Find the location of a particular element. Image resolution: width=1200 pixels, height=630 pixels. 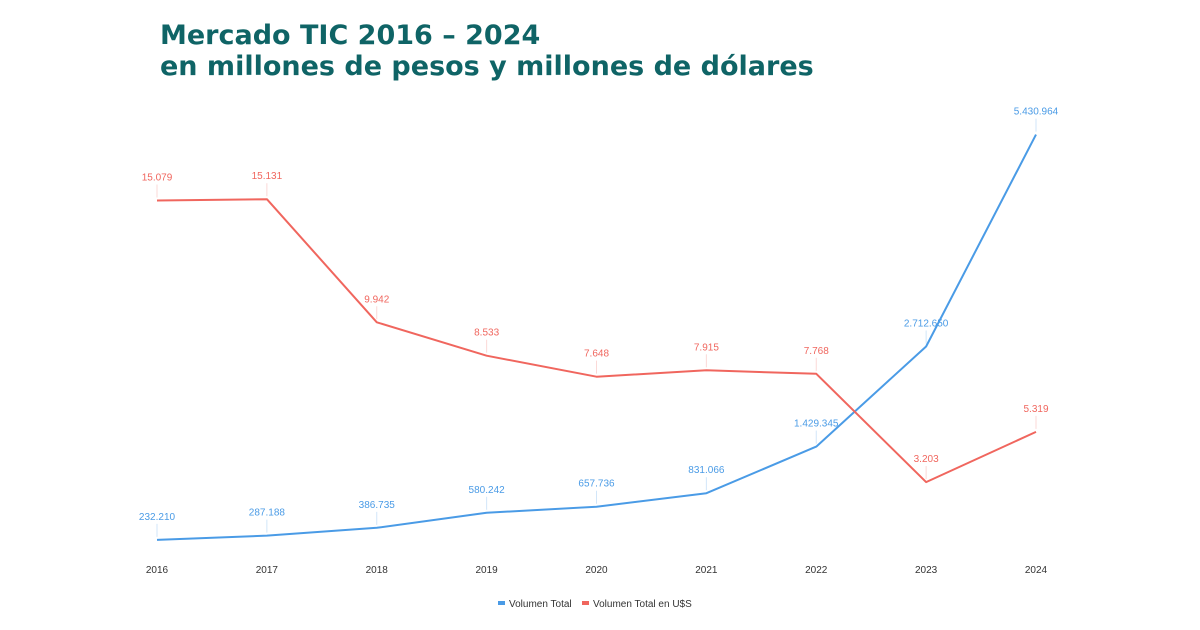

data-label-volumen-total-2021: 831.066 is located at coordinates (706, 470).